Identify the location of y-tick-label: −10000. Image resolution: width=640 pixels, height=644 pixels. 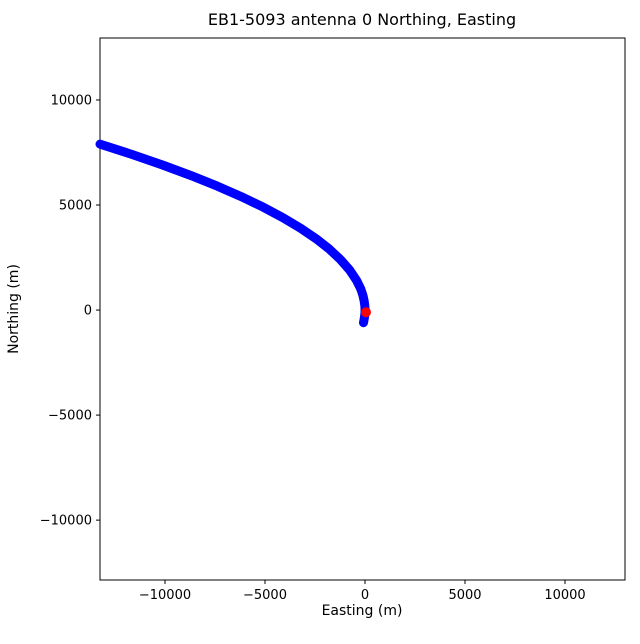
(66, 521).